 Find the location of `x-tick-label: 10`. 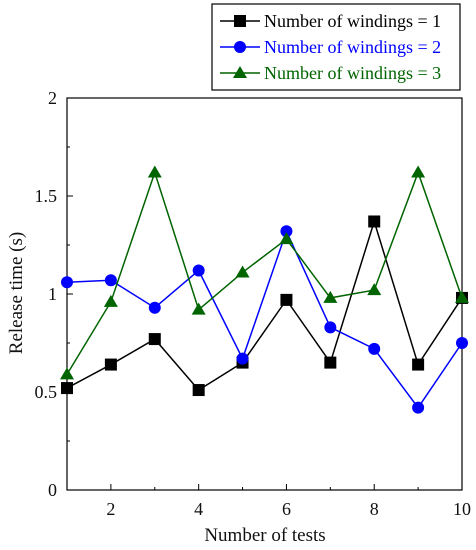

x-tick-label: 10 is located at coordinates (462, 509).